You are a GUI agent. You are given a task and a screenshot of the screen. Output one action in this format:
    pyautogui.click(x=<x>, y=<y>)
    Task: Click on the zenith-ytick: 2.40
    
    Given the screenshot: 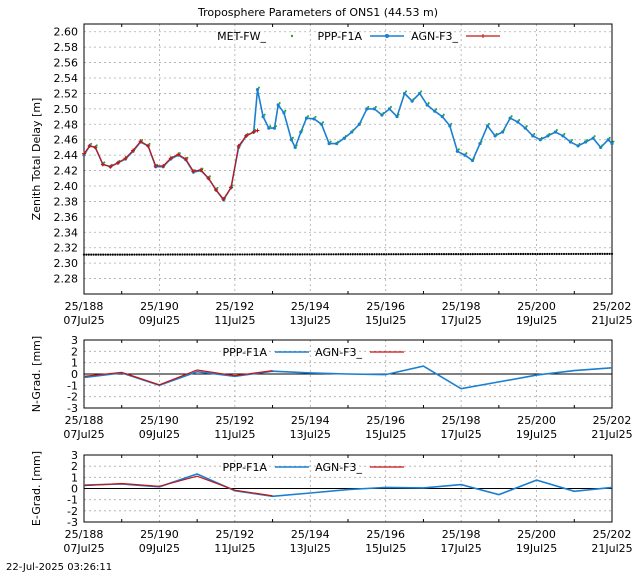 What is the action you would take?
    pyautogui.click(x=66, y=186)
    